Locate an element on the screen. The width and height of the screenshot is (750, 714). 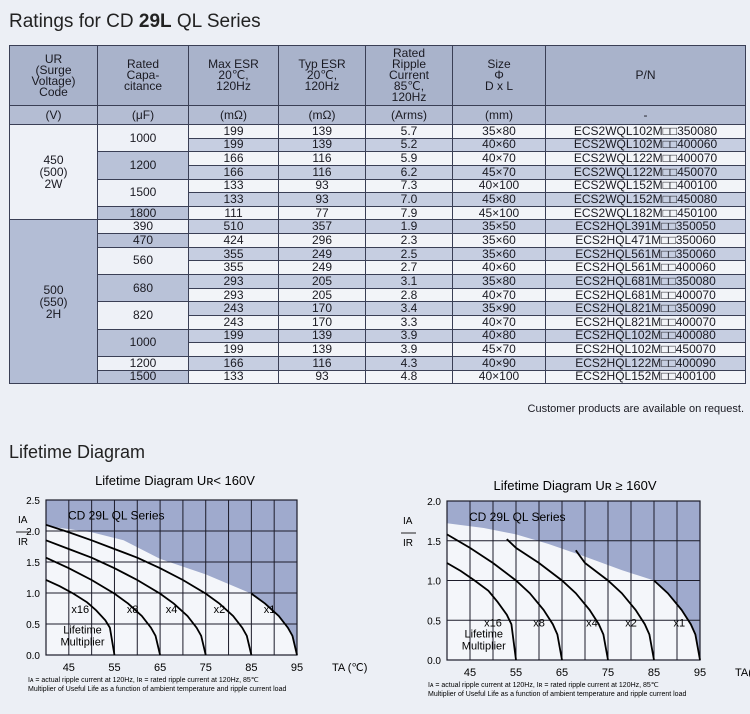
ripple-current-cell: 2.7 is located at coordinates (409, 268).